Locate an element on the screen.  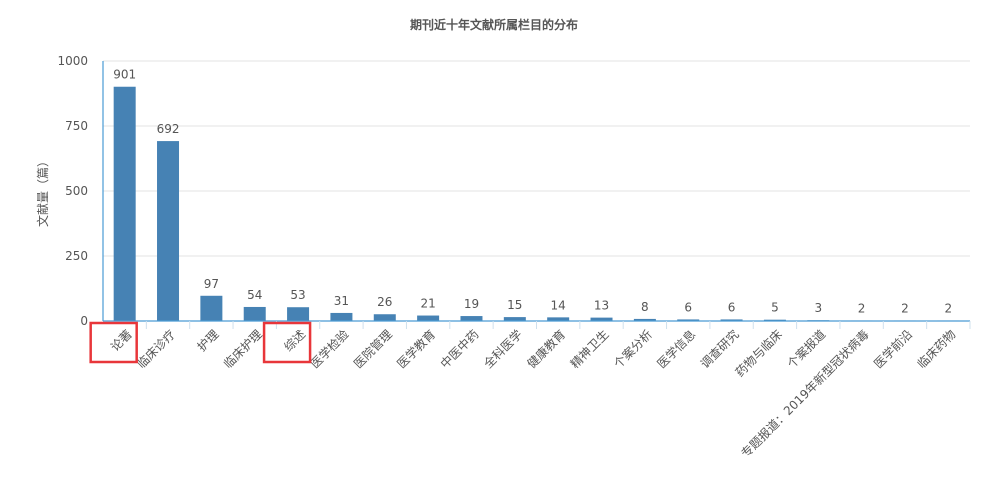
highlight-boxes is located at coordinates (200, 342).